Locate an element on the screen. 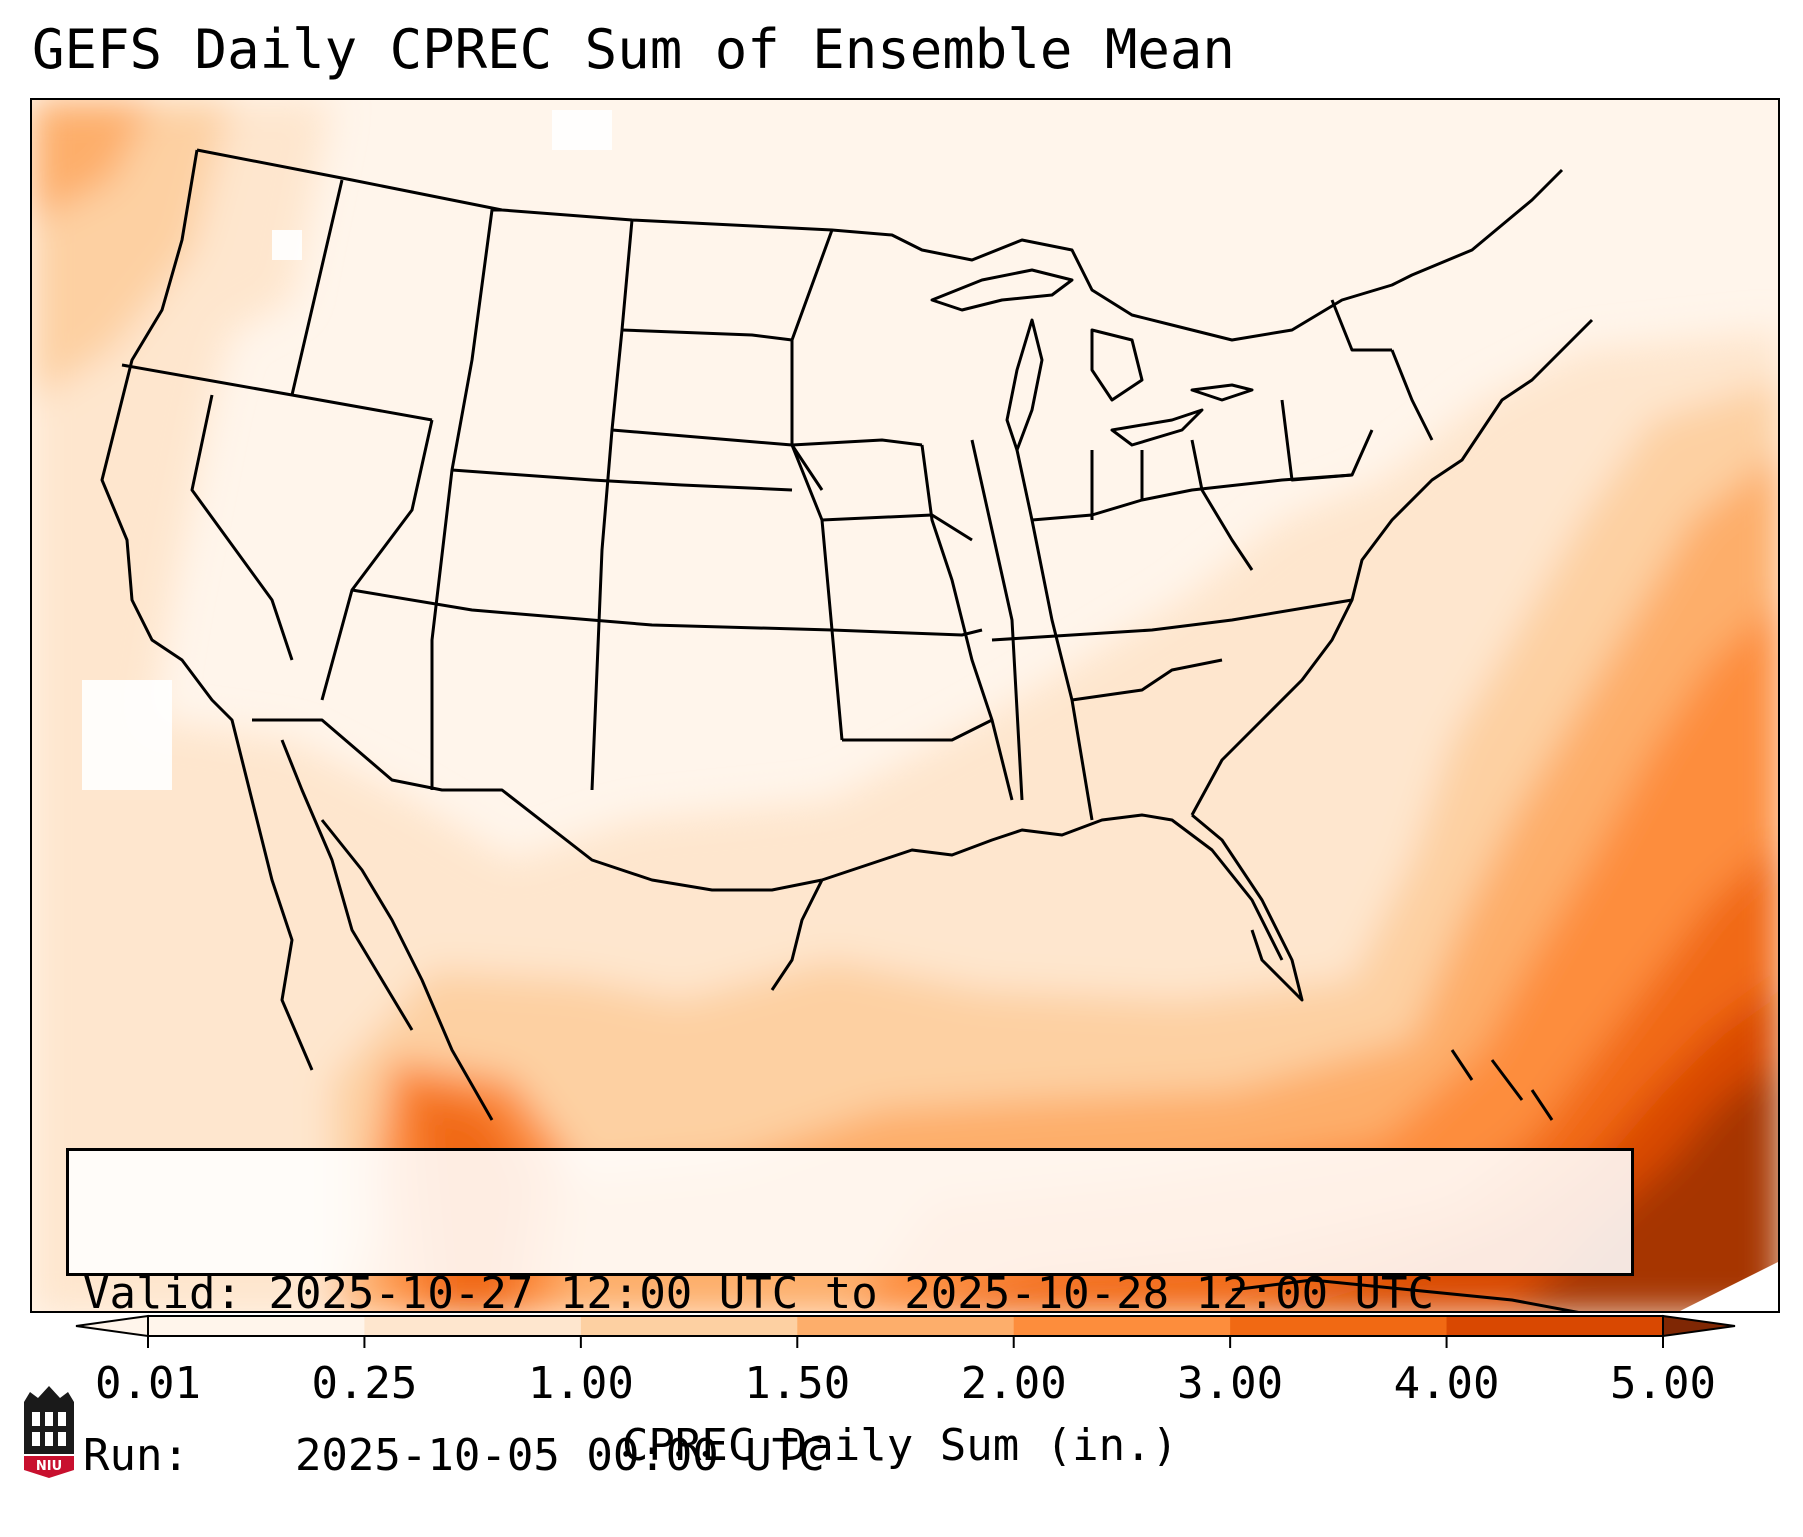 The width and height of the screenshot is (1803, 1537). border-us-mexico is located at coordinates (537, 805).